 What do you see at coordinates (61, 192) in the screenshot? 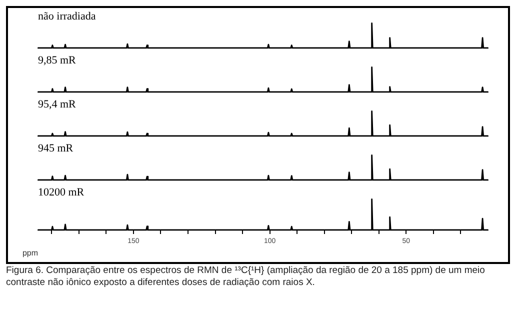
I see `chart-title: 10200 mR` at bounding box center [61, 192].